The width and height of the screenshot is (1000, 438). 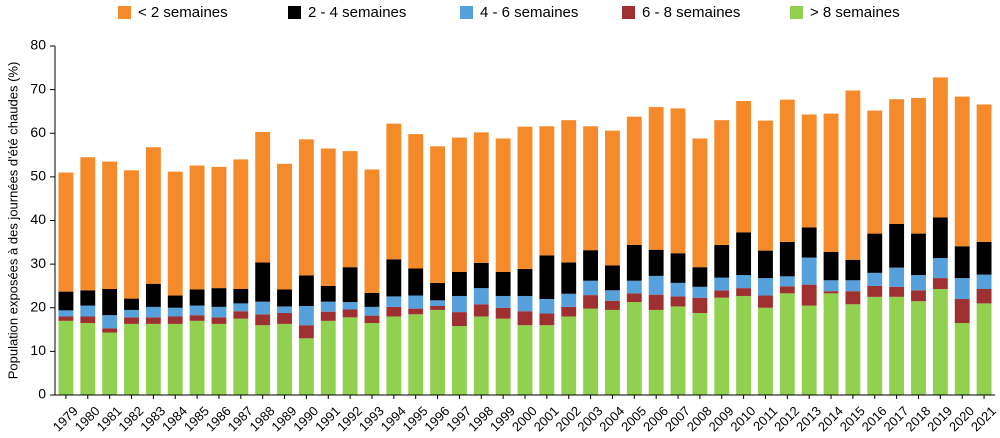 I want to click on bar-segment-2006-s3, so click(x=656, y=262).